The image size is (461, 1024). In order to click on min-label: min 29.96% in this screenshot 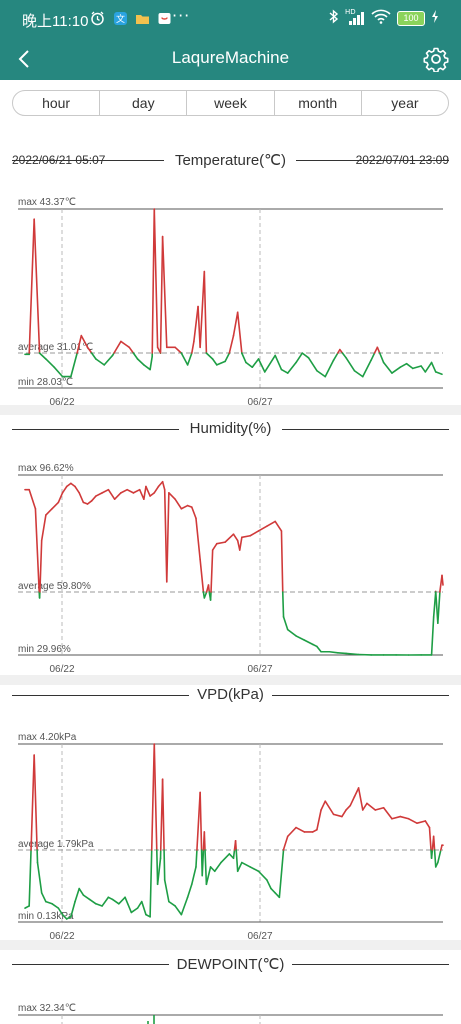, I will do `click(44, 649)`.